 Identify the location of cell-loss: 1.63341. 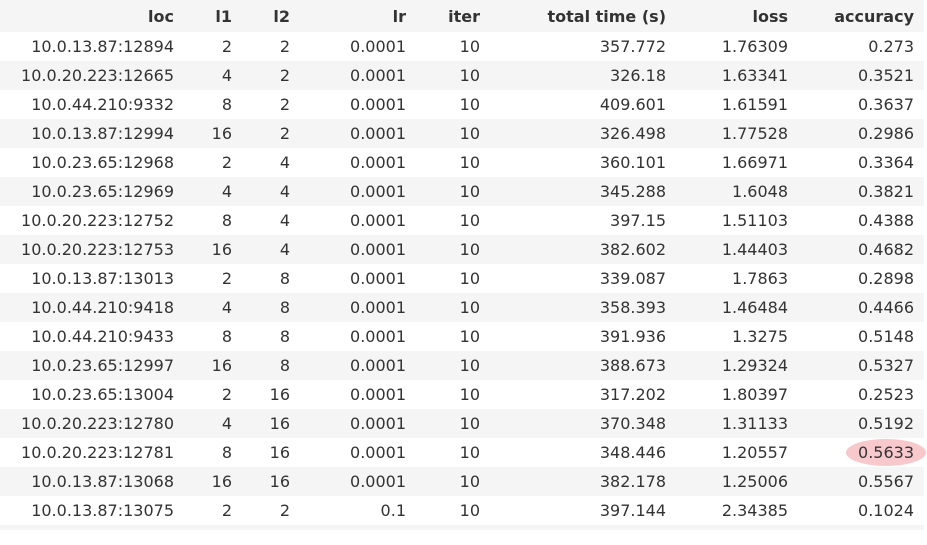
(737, 75).